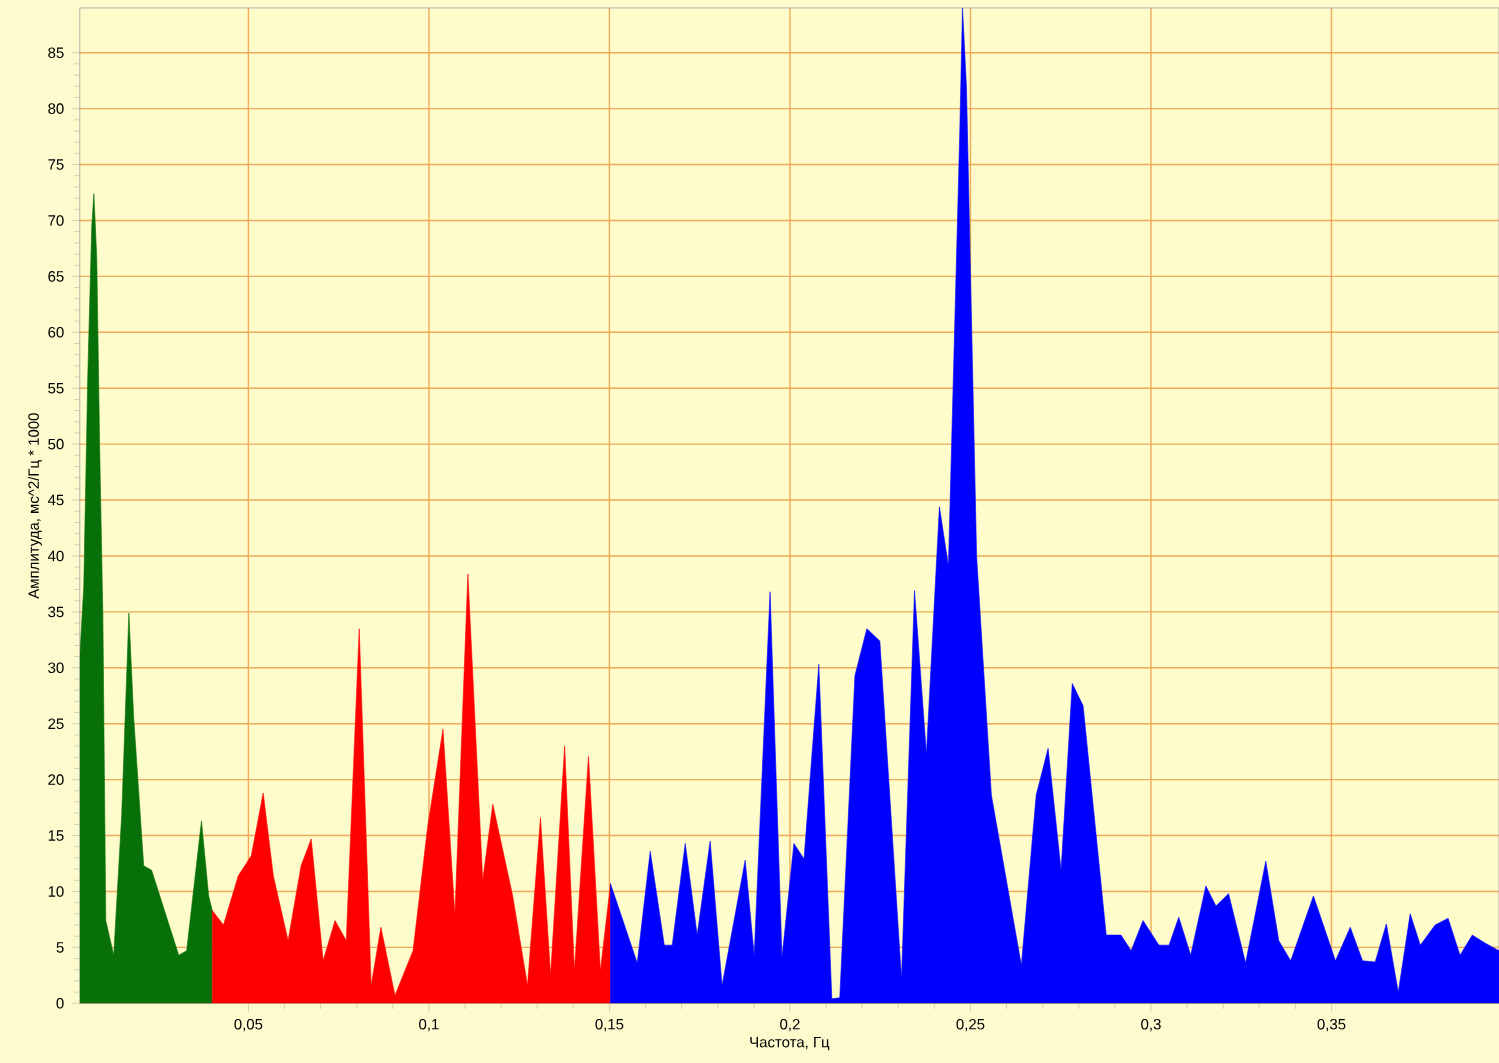 The image size is (1499, 1063). Describe the element at coordinates (248, 1025) in the screenshot. I see `x-tick-label: 0,05` at that location.